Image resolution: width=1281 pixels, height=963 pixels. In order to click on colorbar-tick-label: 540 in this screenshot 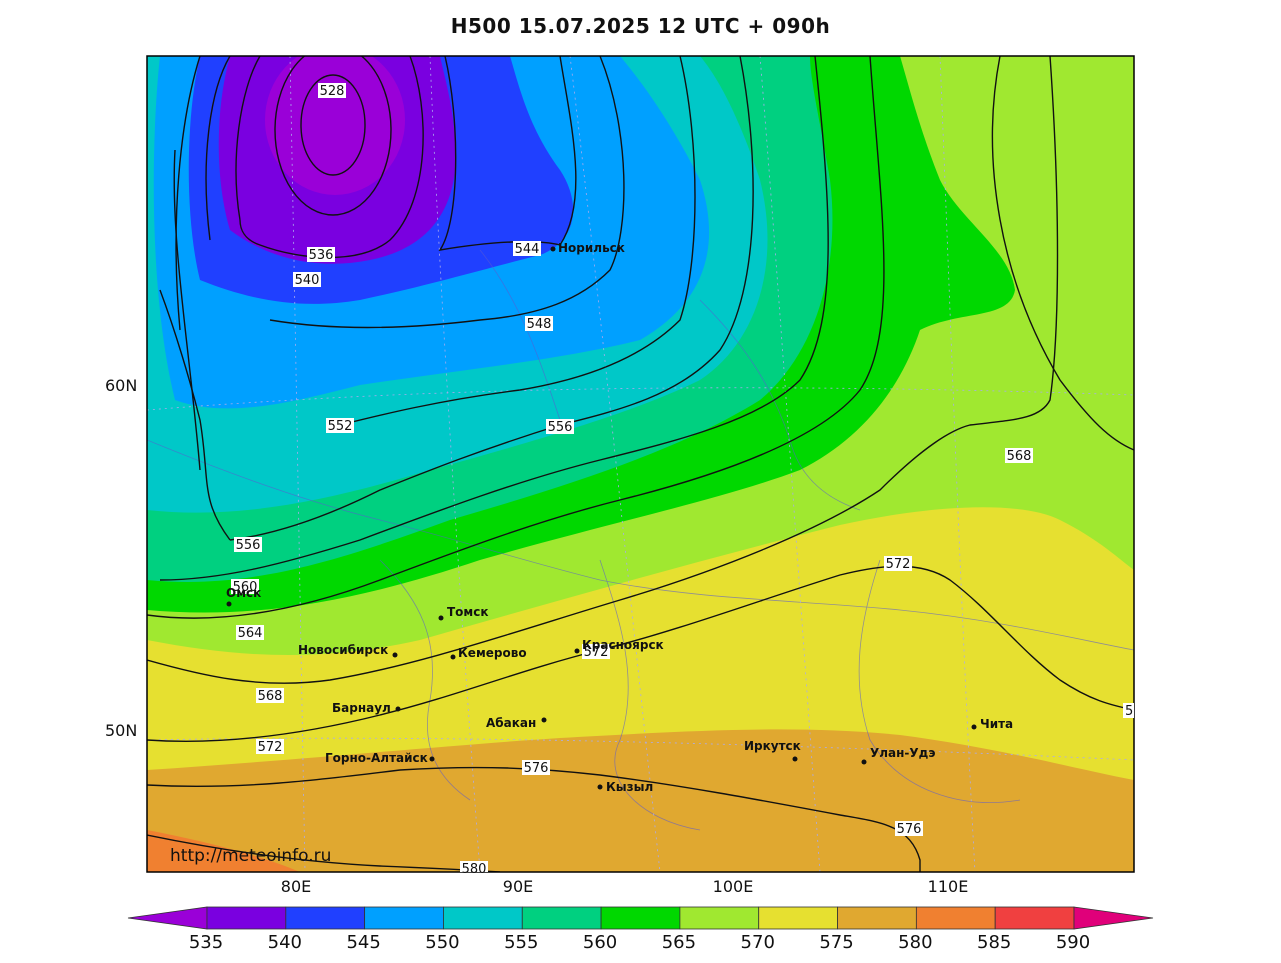, I will do `click(285, 942)`.